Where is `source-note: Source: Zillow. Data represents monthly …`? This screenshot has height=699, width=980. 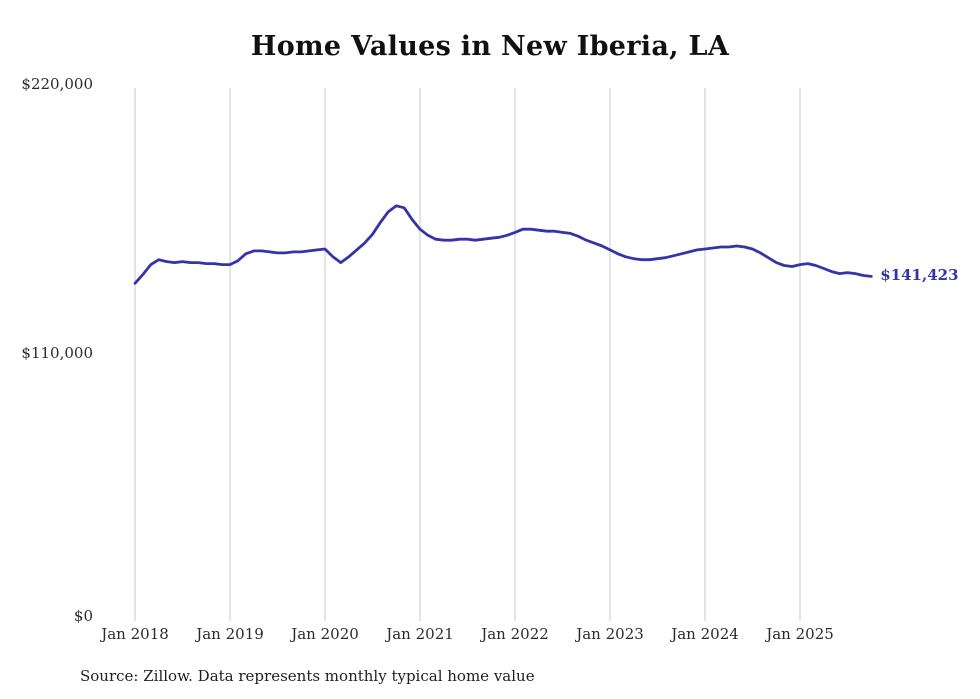 source-note: Source: Zillow. Data represents monthly … is located at coordinates (307, 676).